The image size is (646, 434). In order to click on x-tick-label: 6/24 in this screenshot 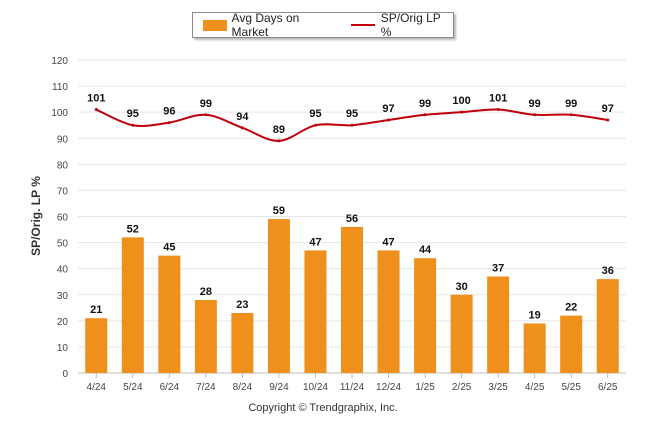, I will do `click(170, 387)`.